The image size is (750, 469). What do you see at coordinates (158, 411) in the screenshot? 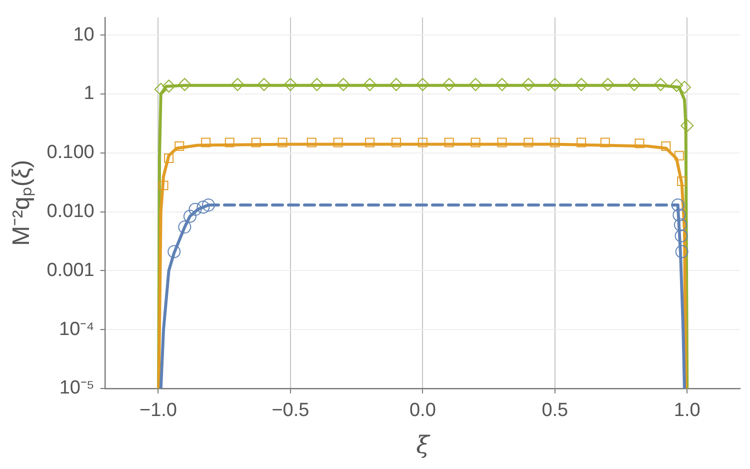
I see `x-tick-label: −1.0` at bounding box center [158, 411].